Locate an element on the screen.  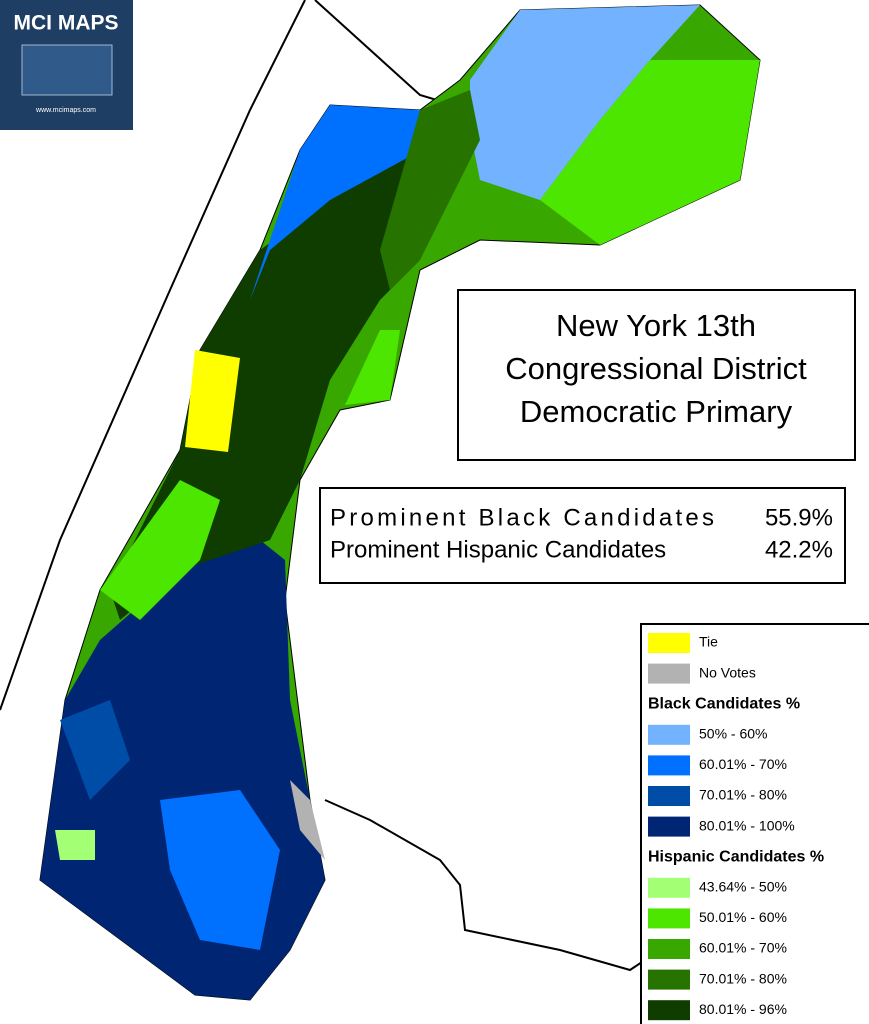
legend-label: 50.01% - 60% is located at coordinates (743, 917).